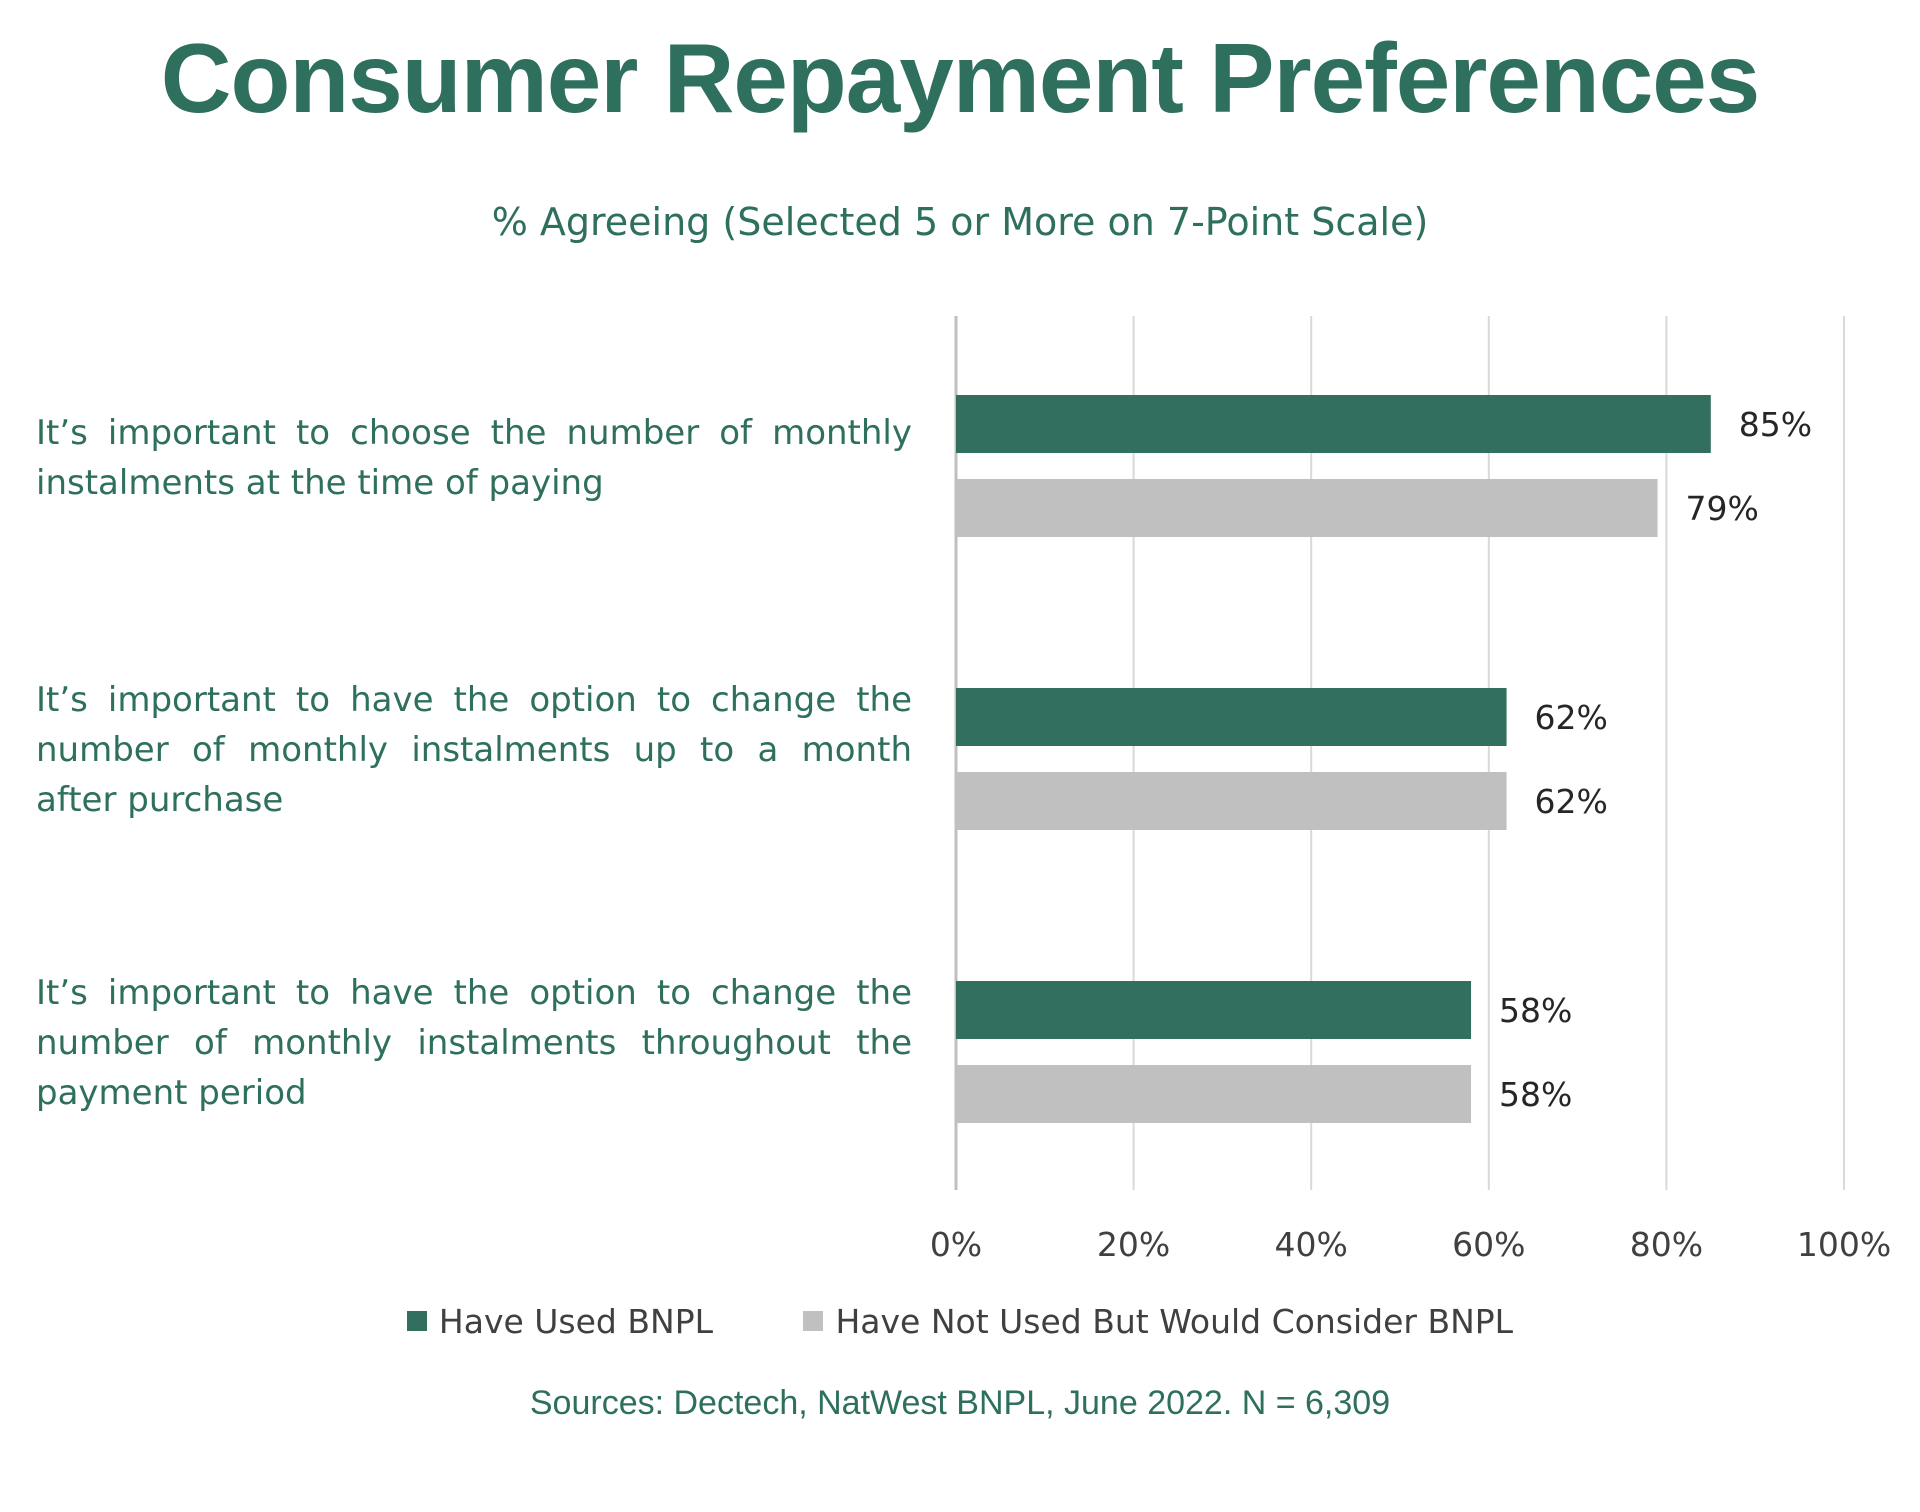 Image resolution: width=1920 pixels, height=1512 pixels. I want to click on x-tick-label: 20%, so click(1133, 1244).